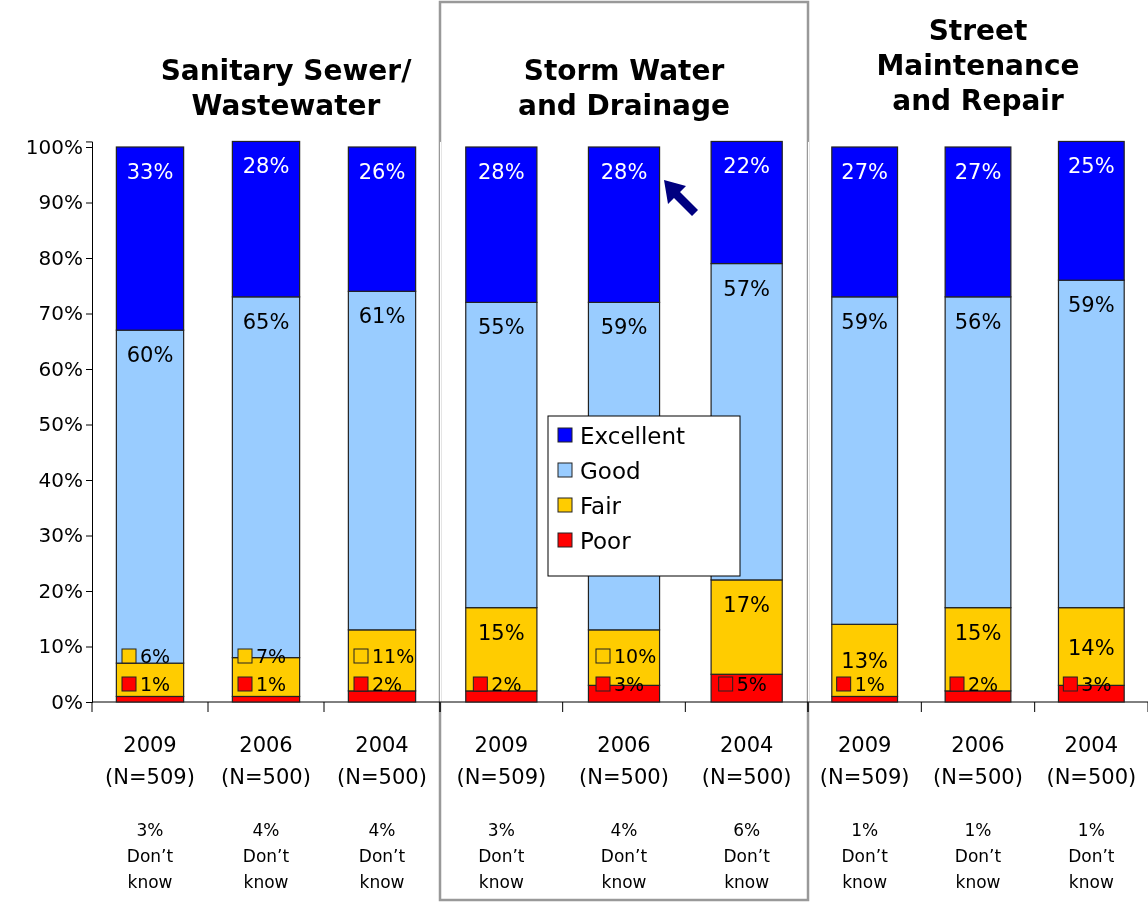 The image size is (1148, 902). Describe the element at coordinates (60, 368) in the screenshot. I see `y-tick-label: 60%` at that location.